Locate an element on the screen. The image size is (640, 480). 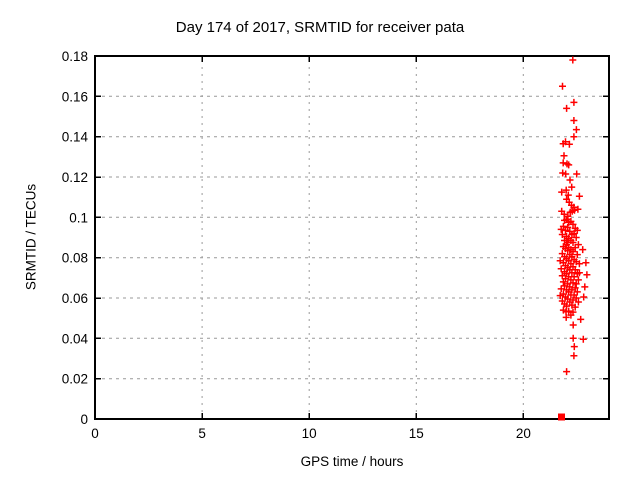
zero-marker is located at coordinates (561, 417).